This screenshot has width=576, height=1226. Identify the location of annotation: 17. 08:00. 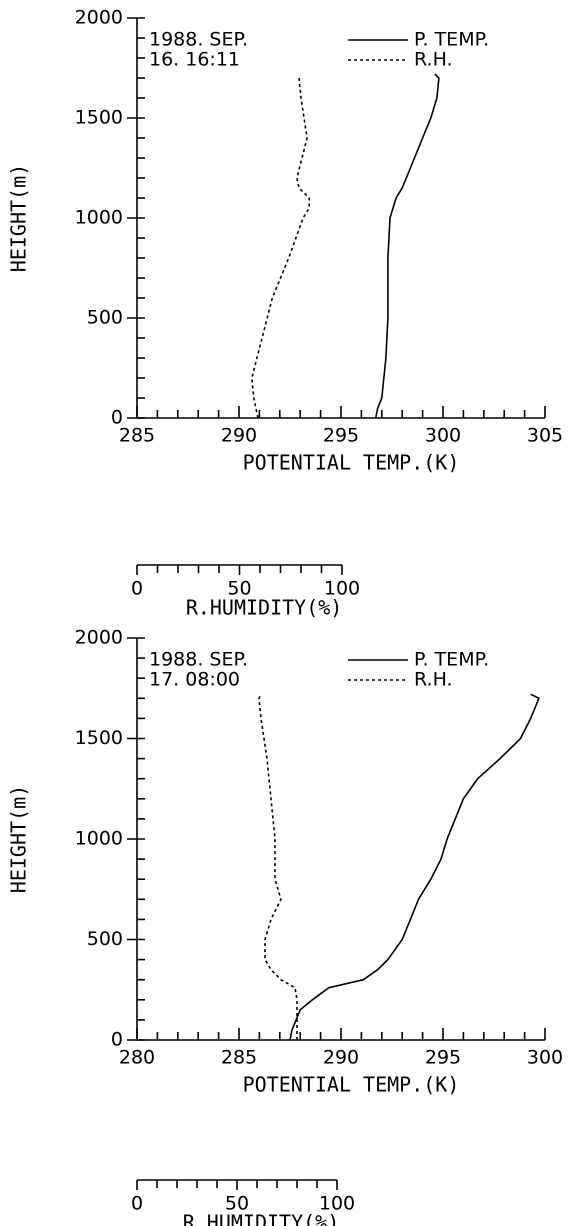
(194, 680).